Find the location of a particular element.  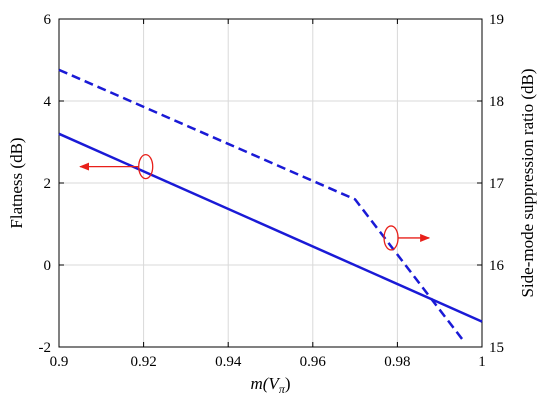

y-left-tick-label: 4 is located at coordinates (48, 102).